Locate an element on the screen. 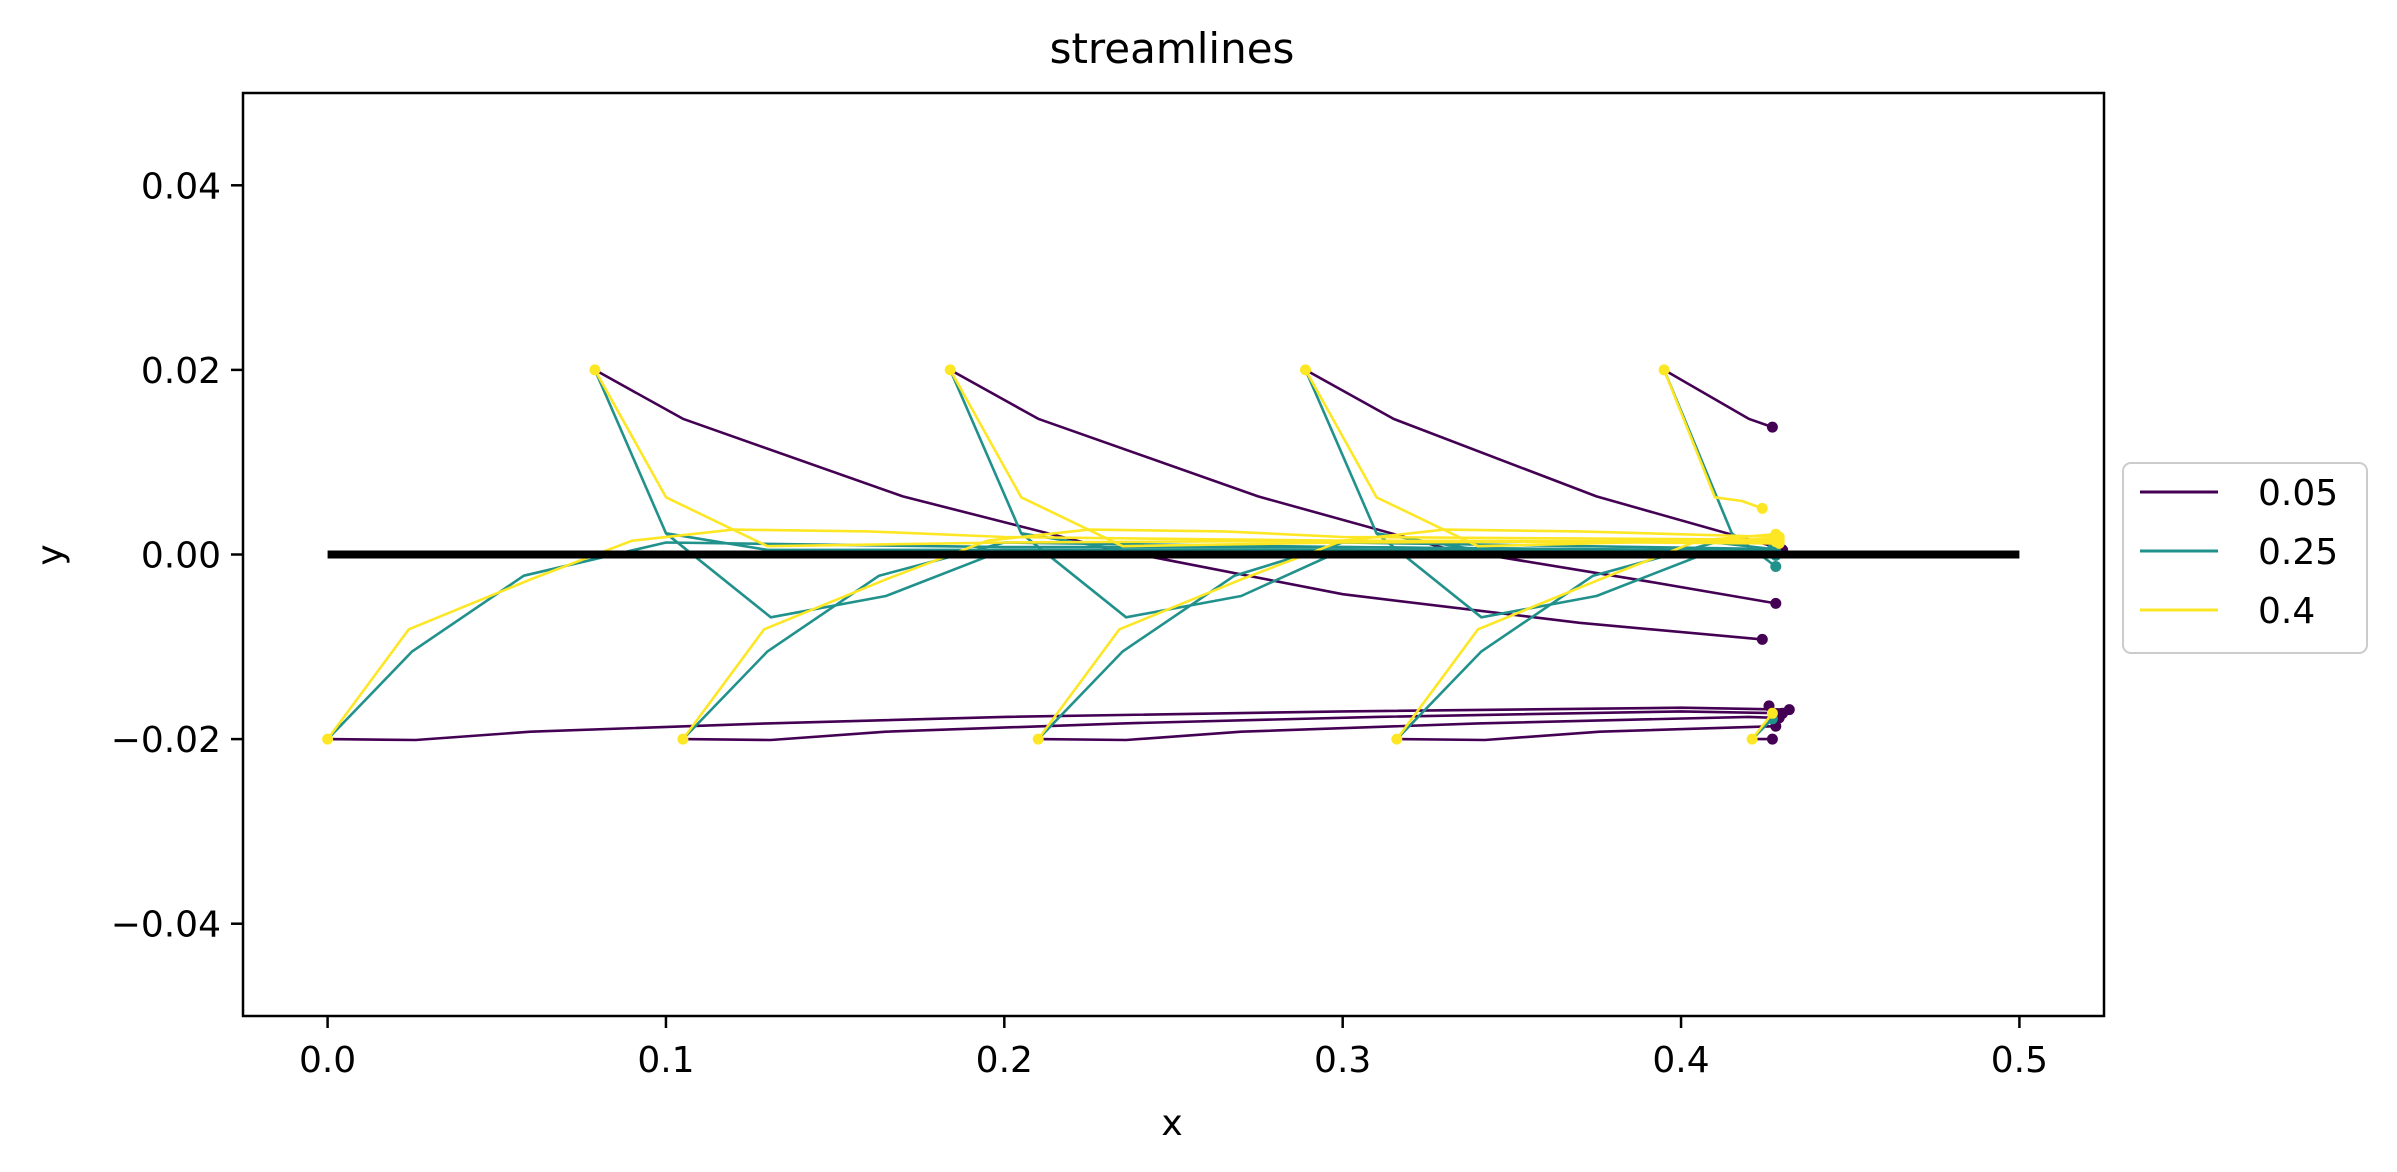  legend-label: 0.4 is located at coordinates (2286, 611).